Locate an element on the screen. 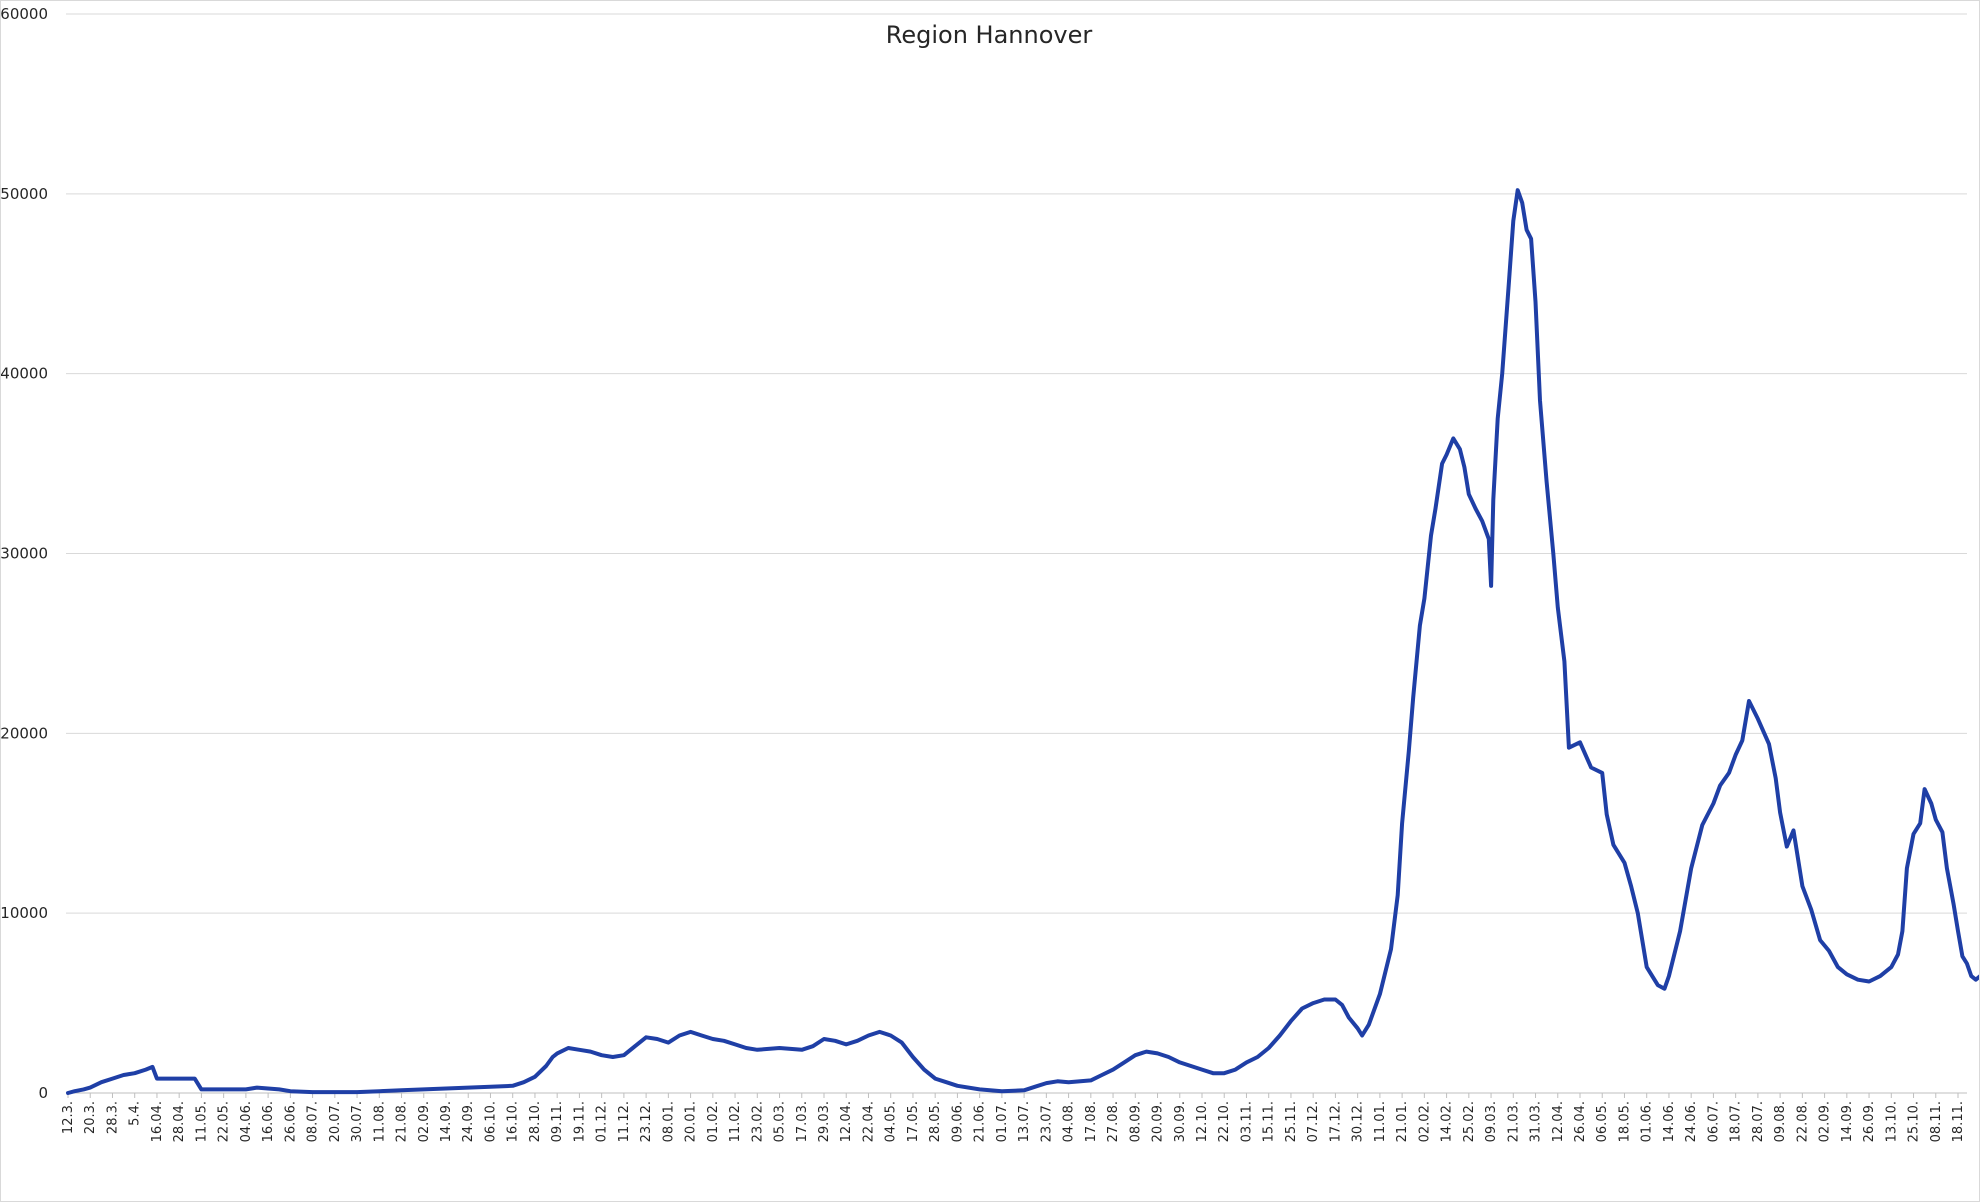 The image size is (1980, 1202). x-tick-label: 22.10. is located at coordinates (1224, 1121).